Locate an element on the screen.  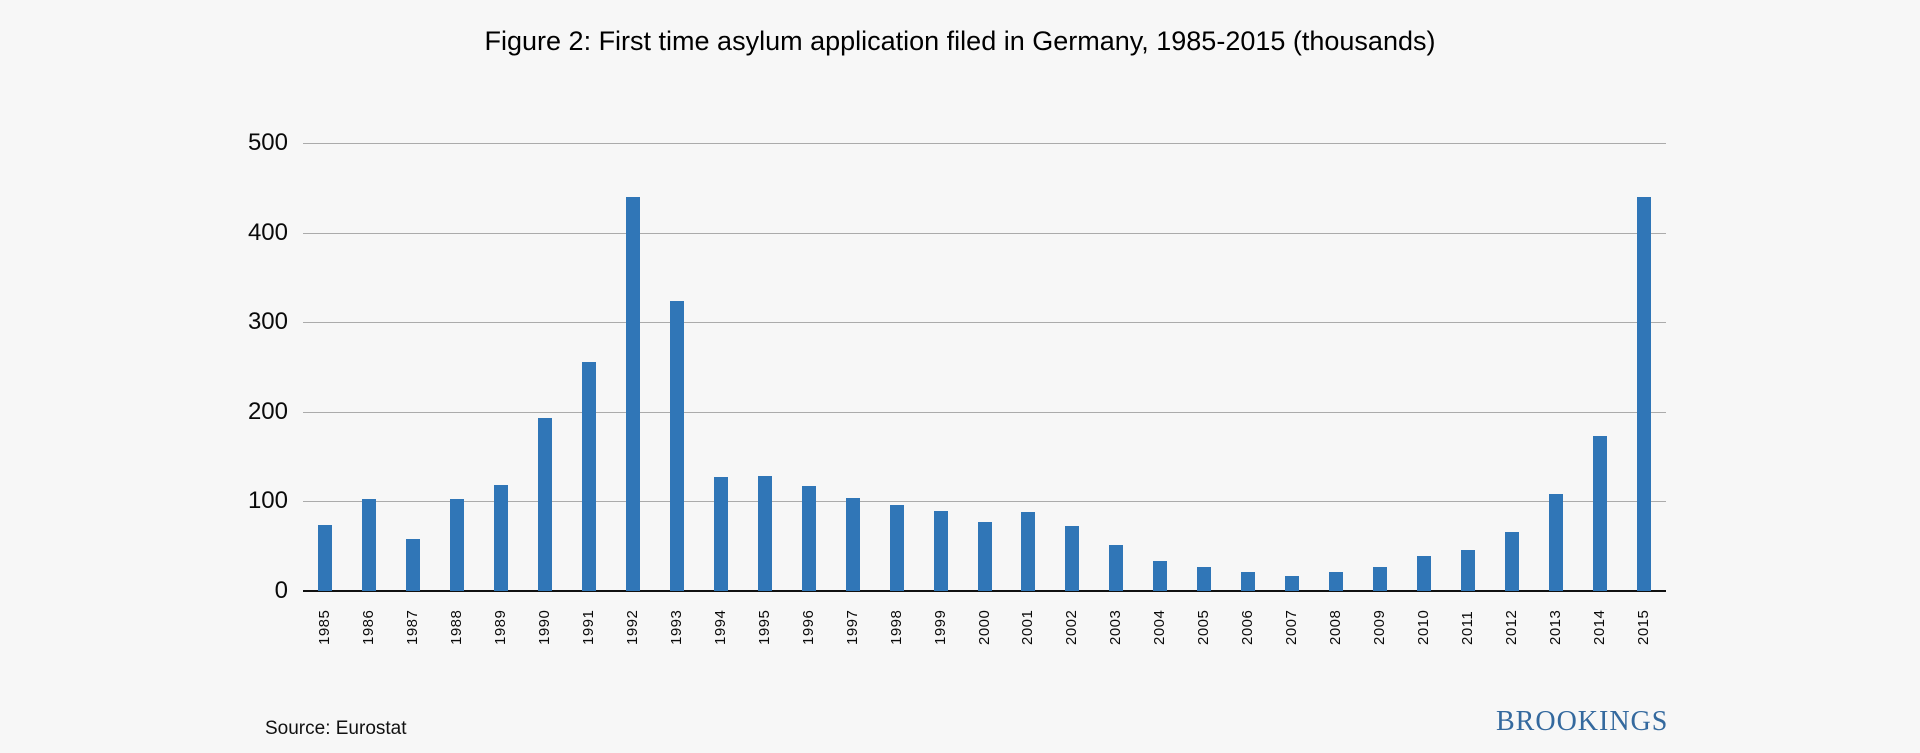
x-axis-tick-label: 1998 is located at coordinates (896, 627).